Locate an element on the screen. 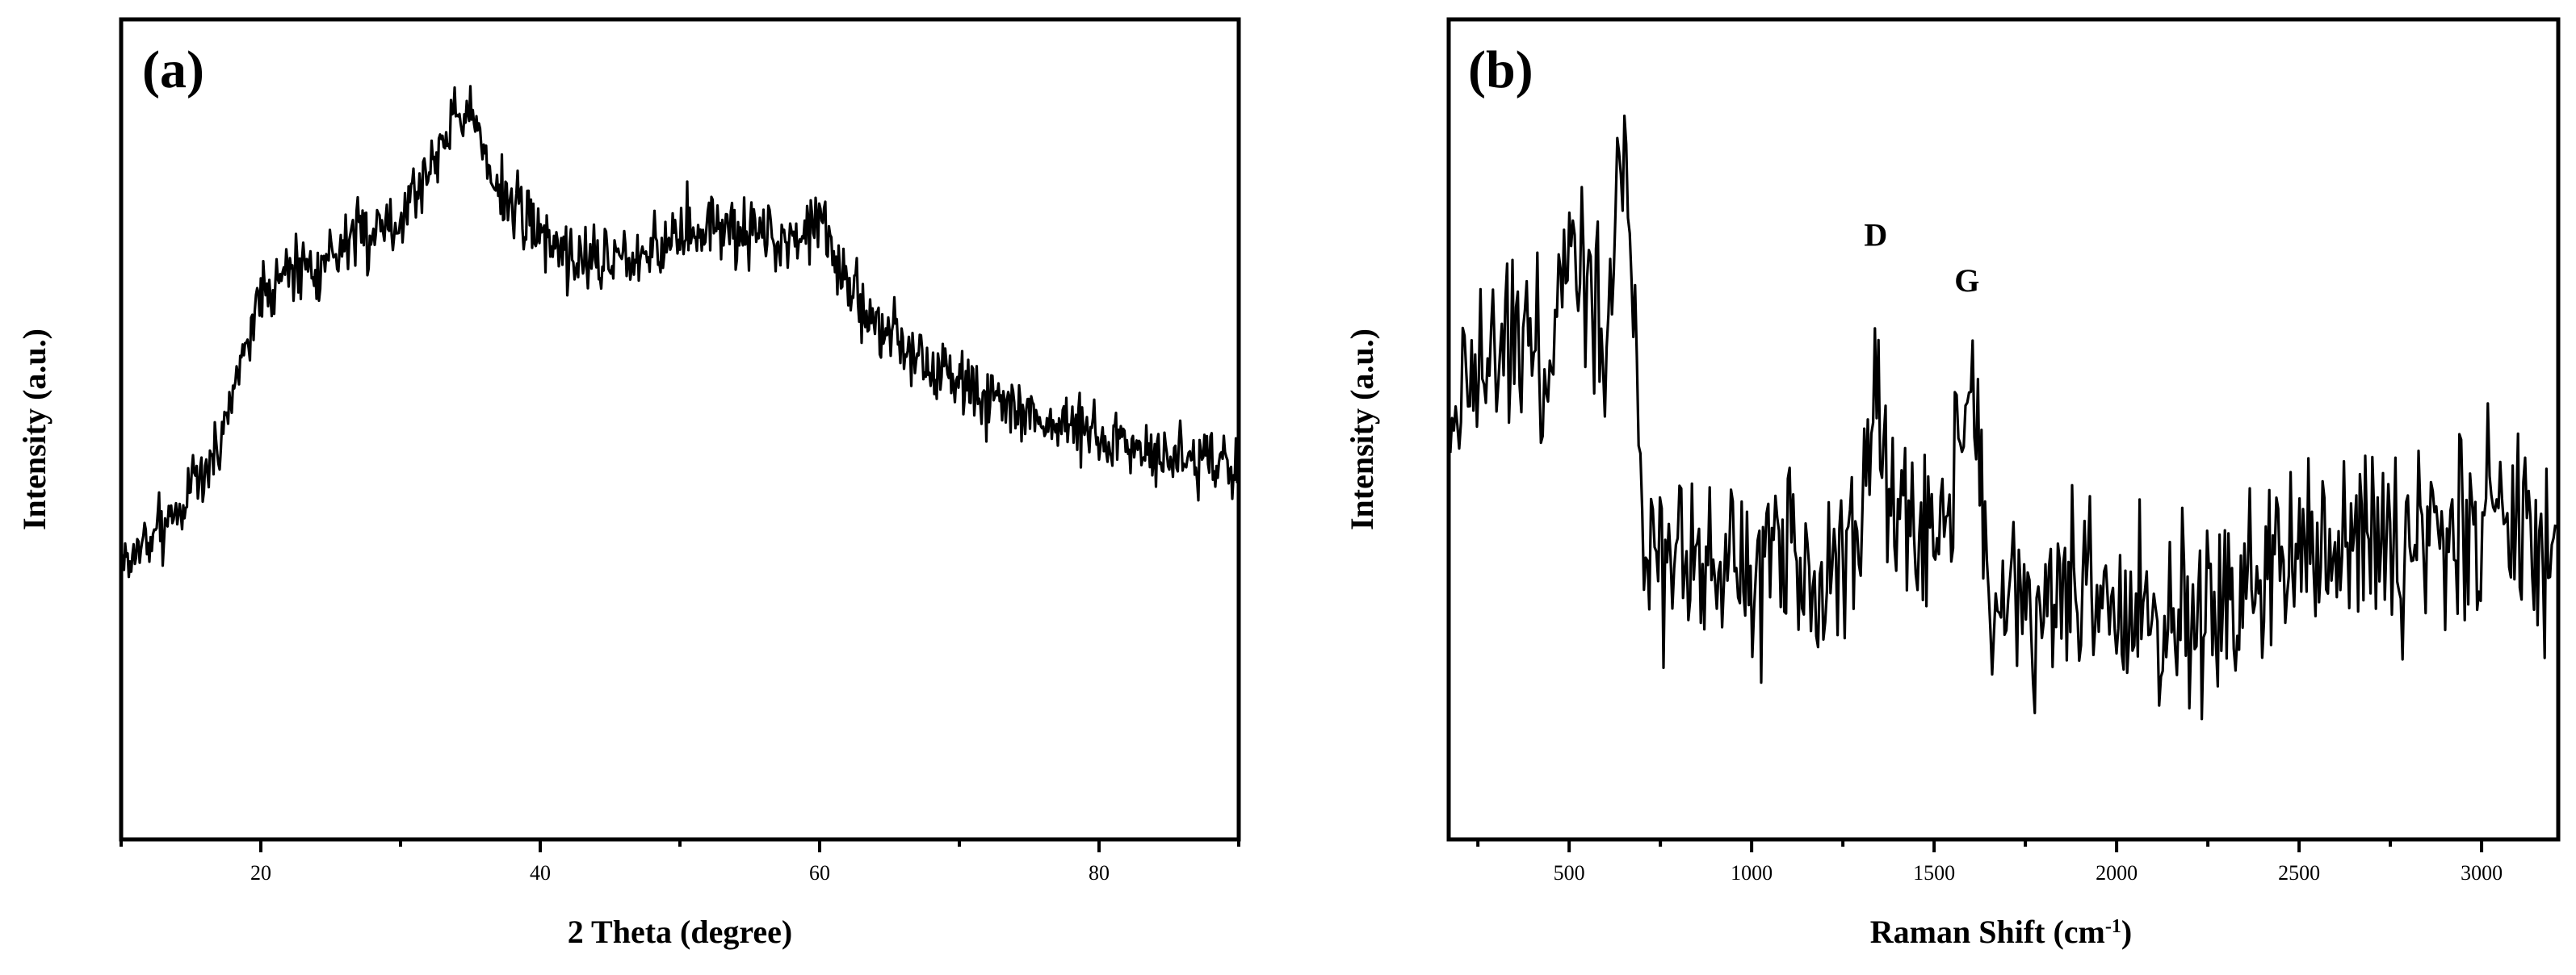 The width and height of the screenshot is (2576, 975). panel-b-x-tick-label: 1000 is located at coordinates (1752, 873).